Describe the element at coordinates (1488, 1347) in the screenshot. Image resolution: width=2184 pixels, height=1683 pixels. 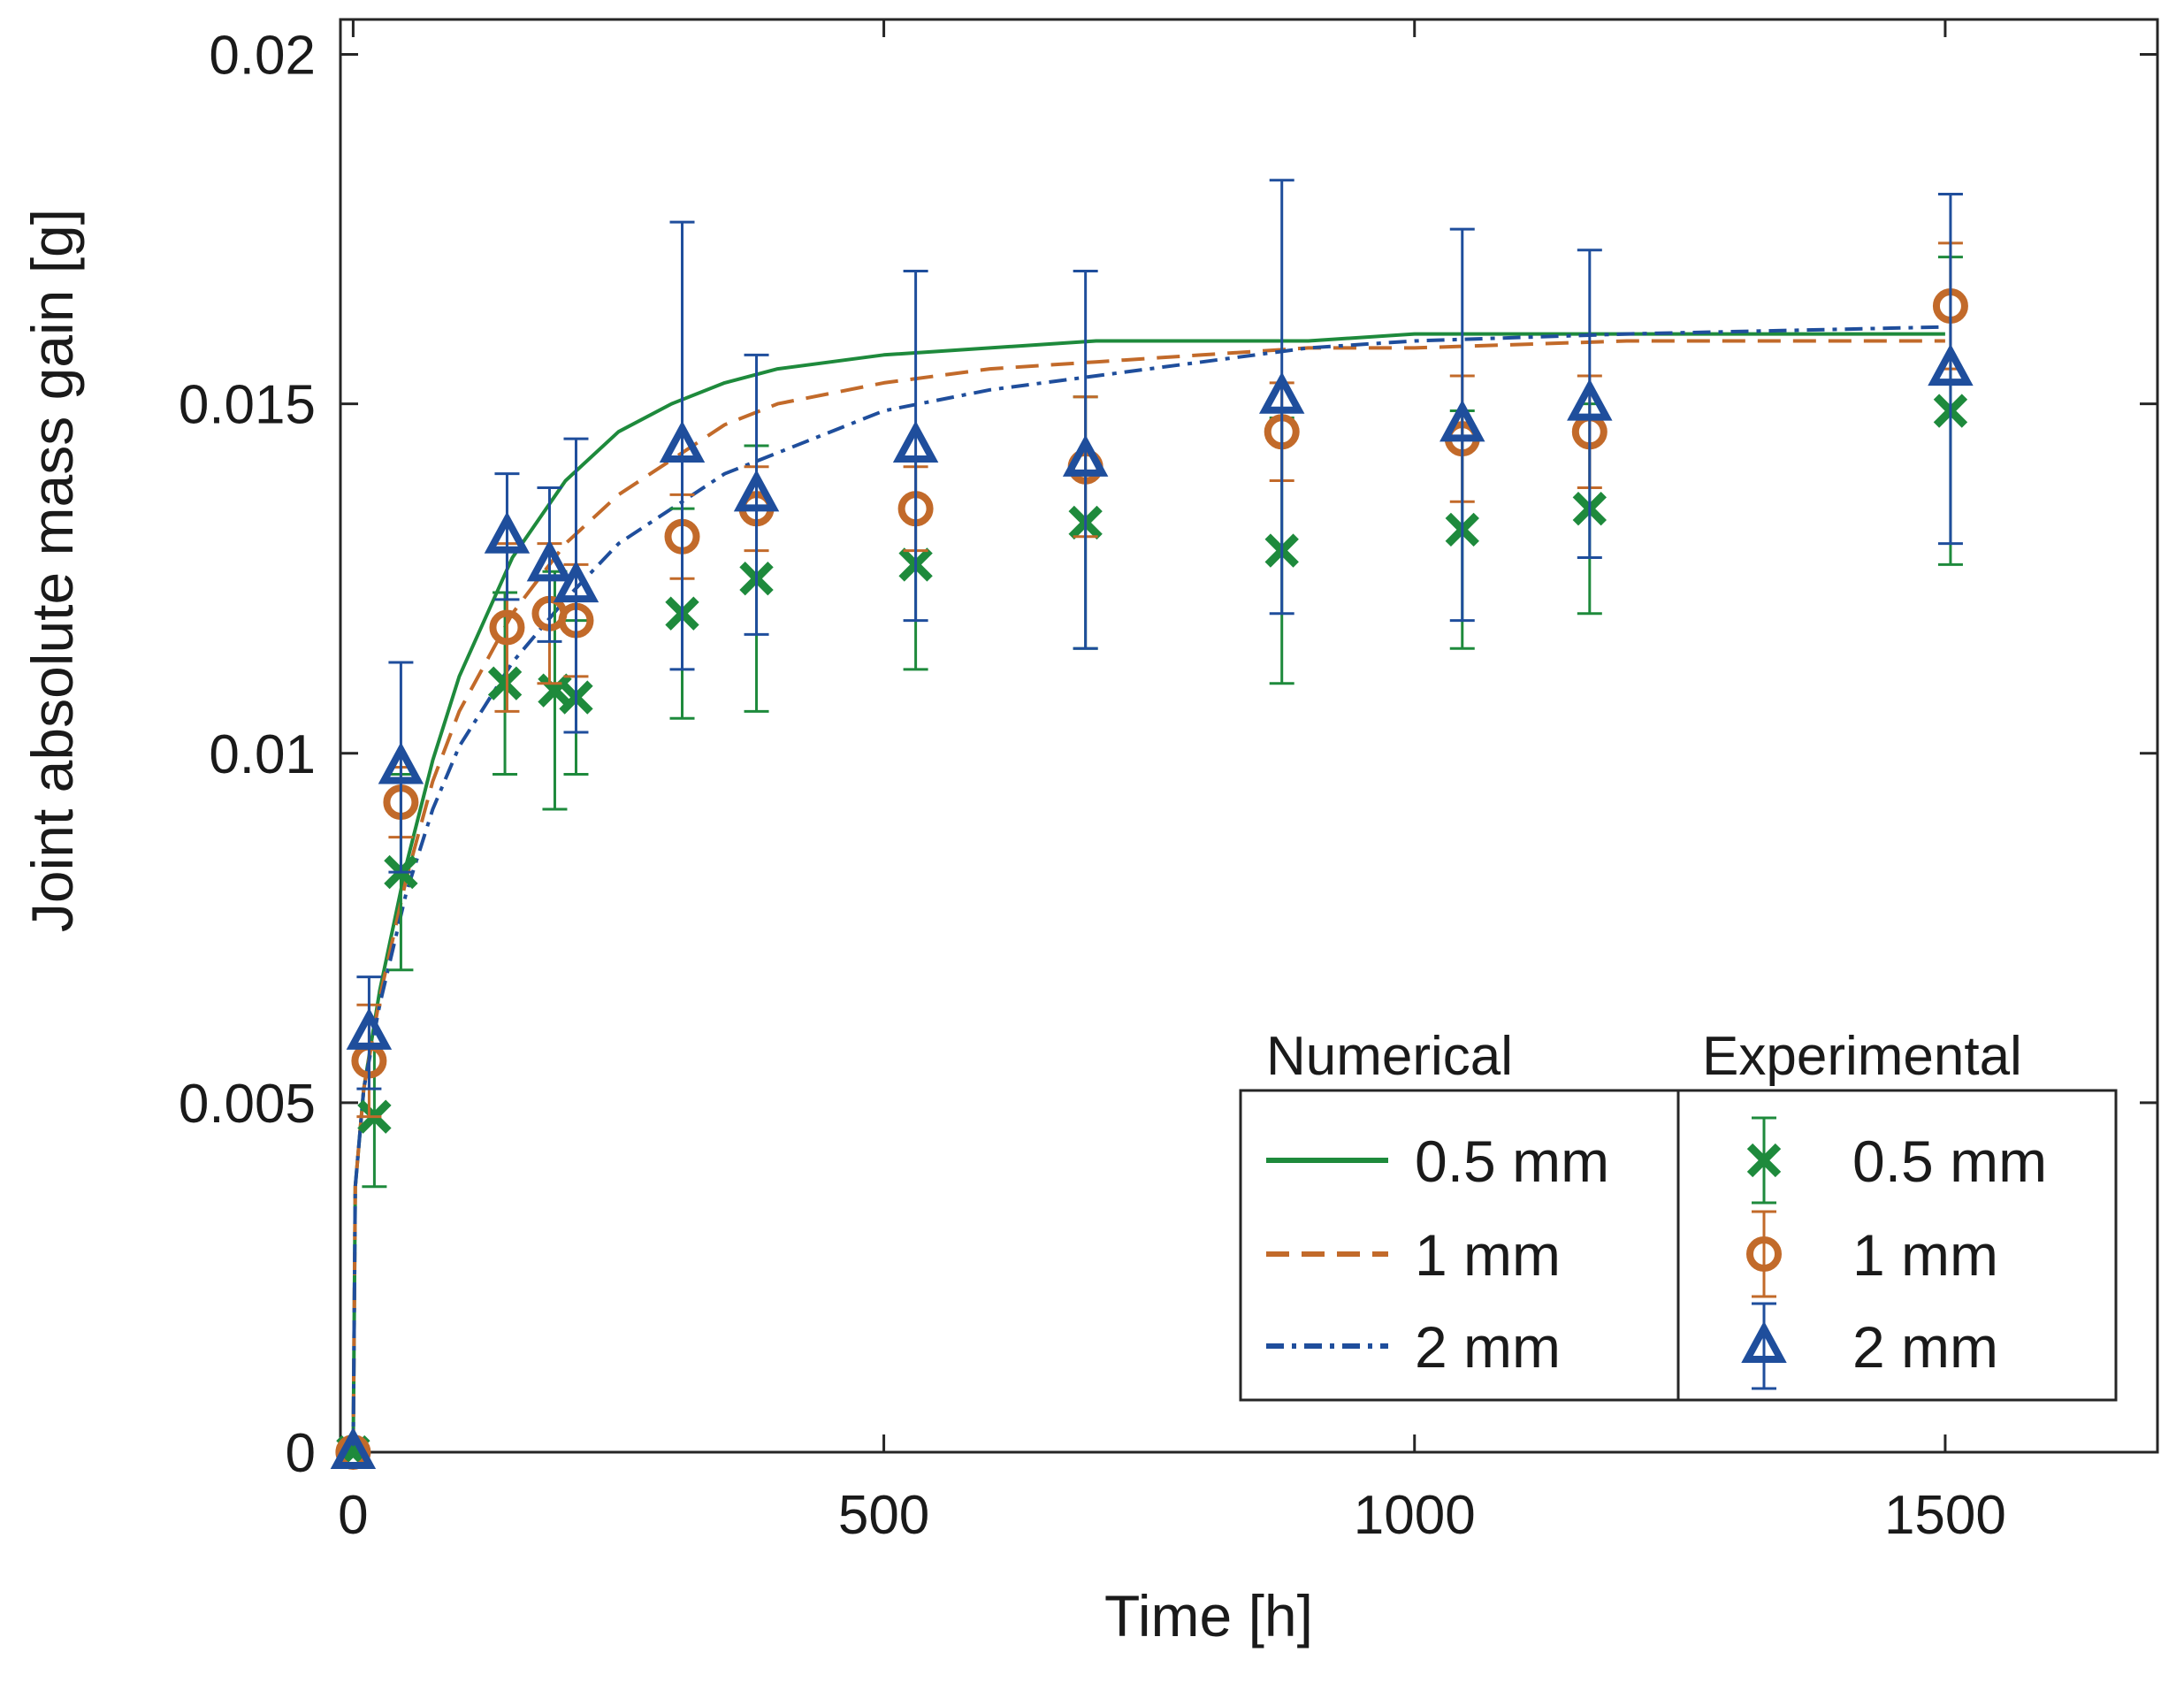
I see `legend-label-numerical: 2 mm` at that location.